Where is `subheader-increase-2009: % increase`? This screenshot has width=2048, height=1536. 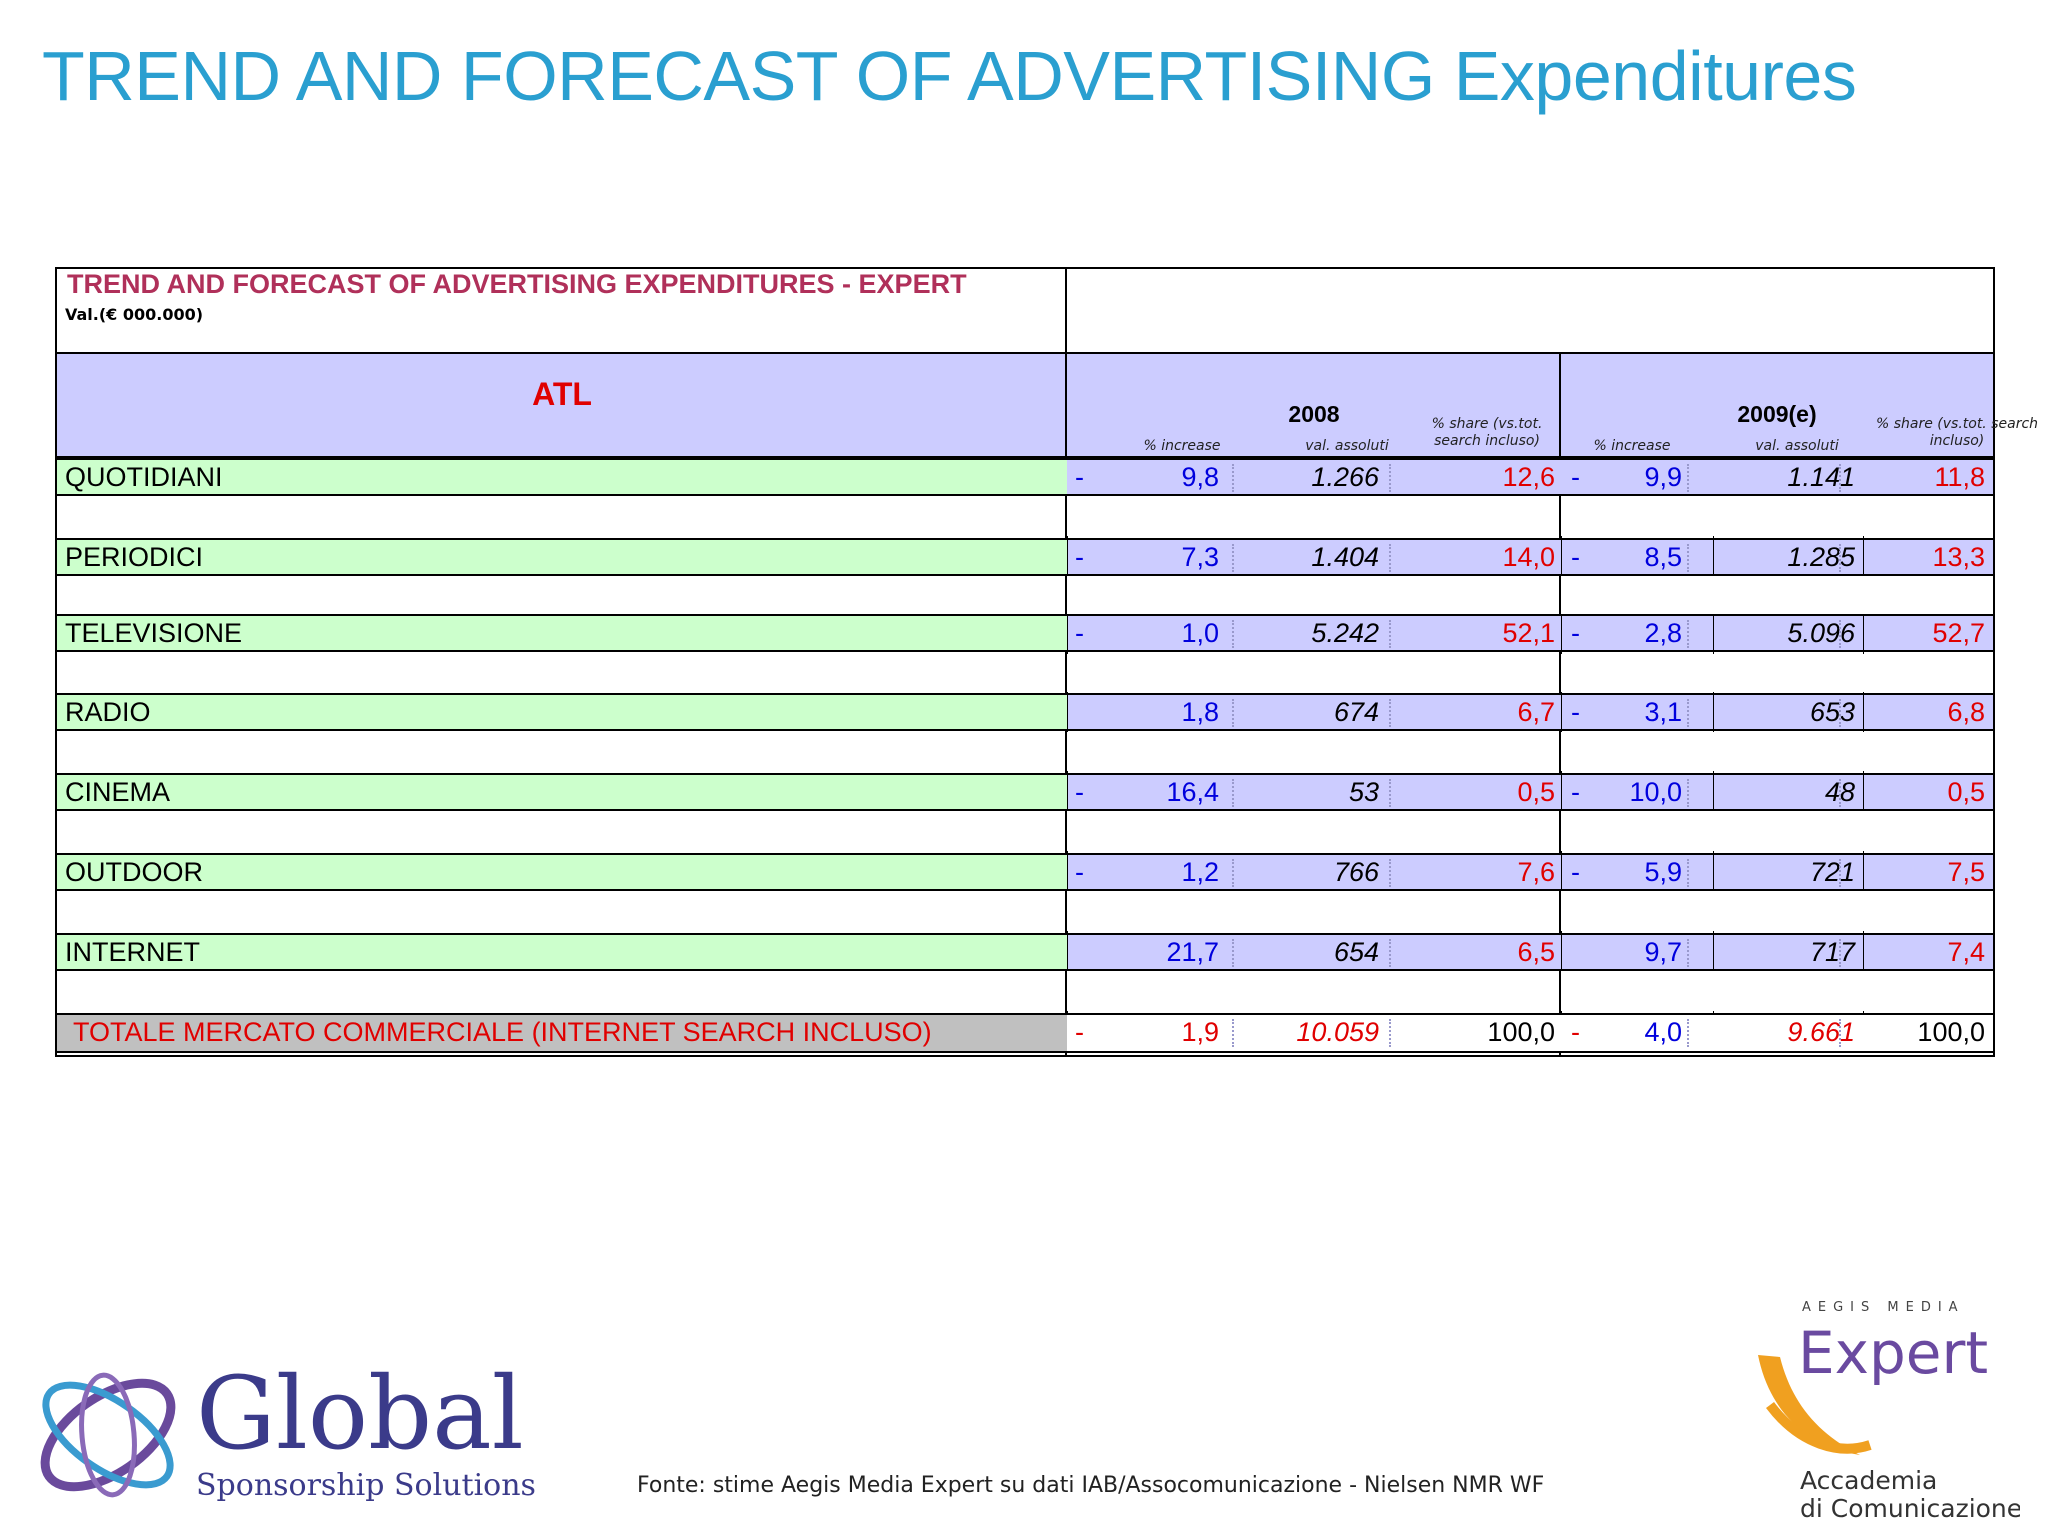 subheader-increase-2009: % increase is located at coordinates (1632, 446).